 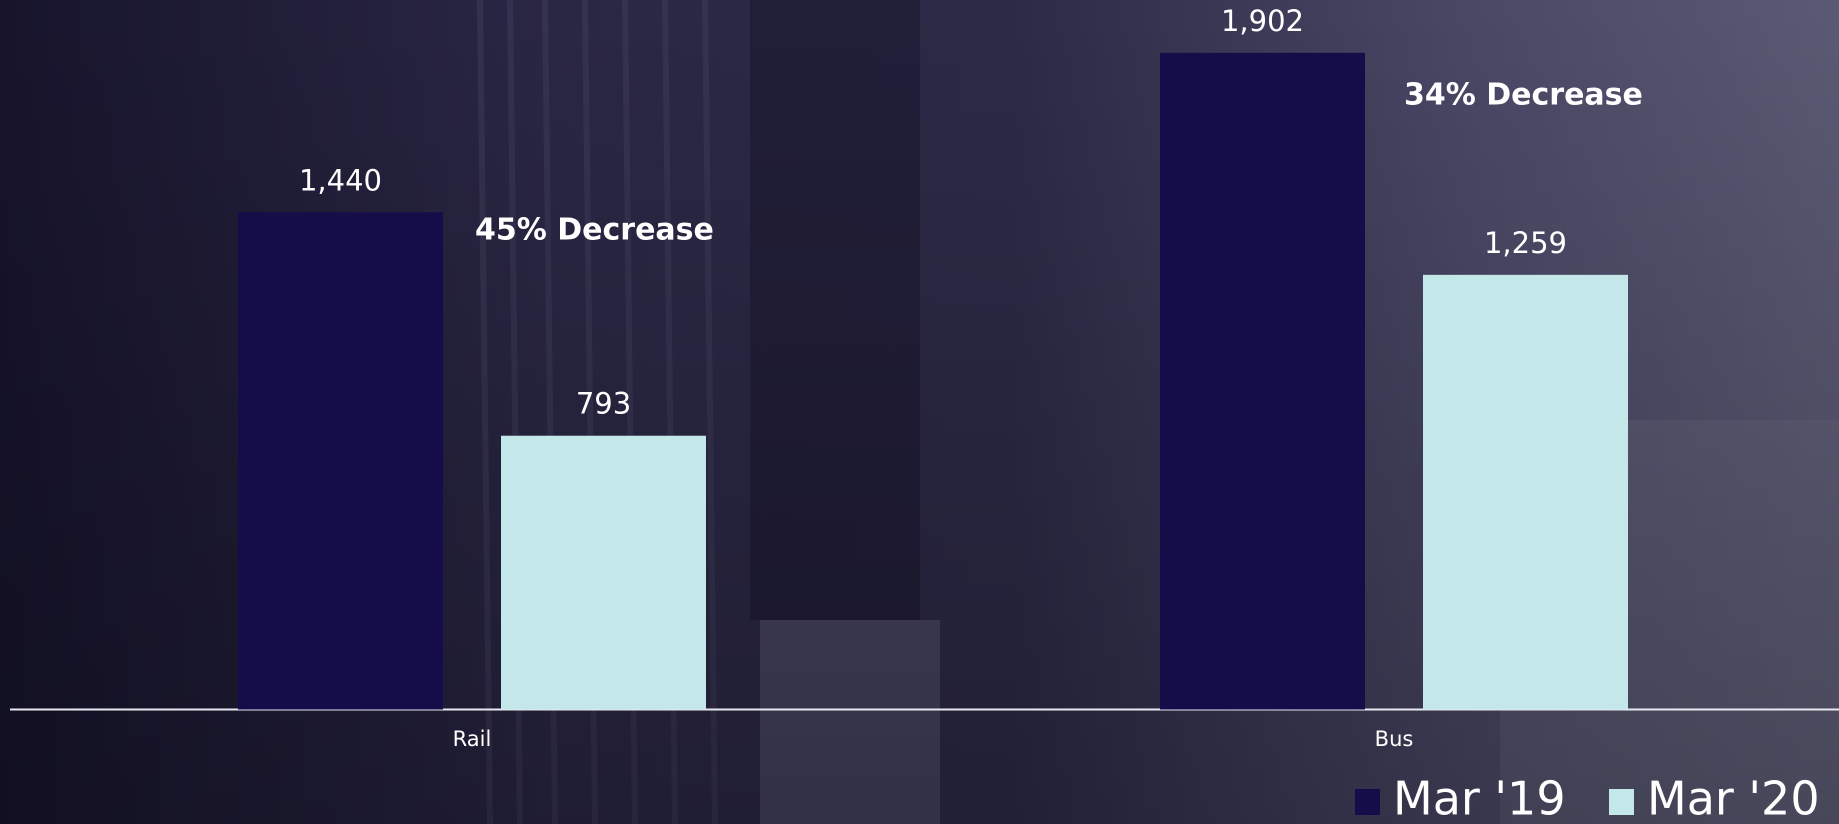 I want to click on x-tick-label: Bus, so click(x=1394, y=739).